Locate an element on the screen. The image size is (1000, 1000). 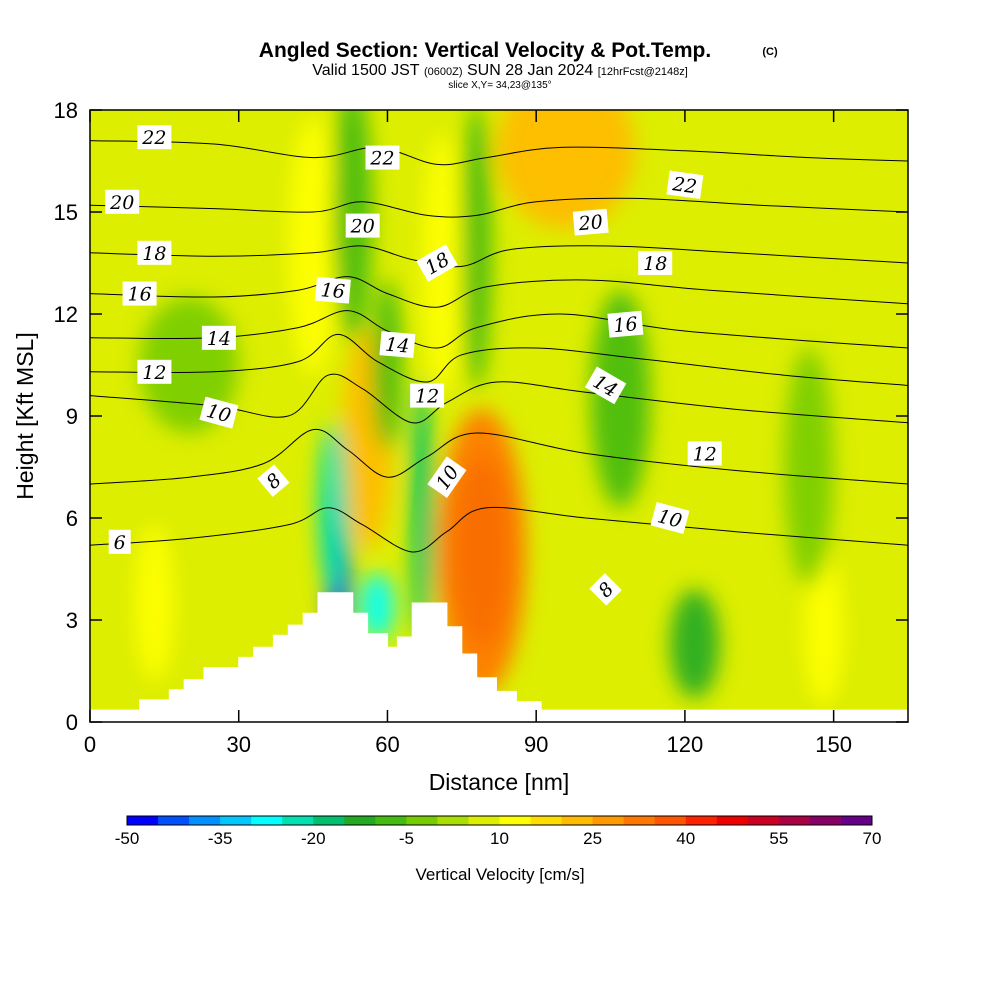
contour-label-3: 20 is located at coordinates (122, 201).